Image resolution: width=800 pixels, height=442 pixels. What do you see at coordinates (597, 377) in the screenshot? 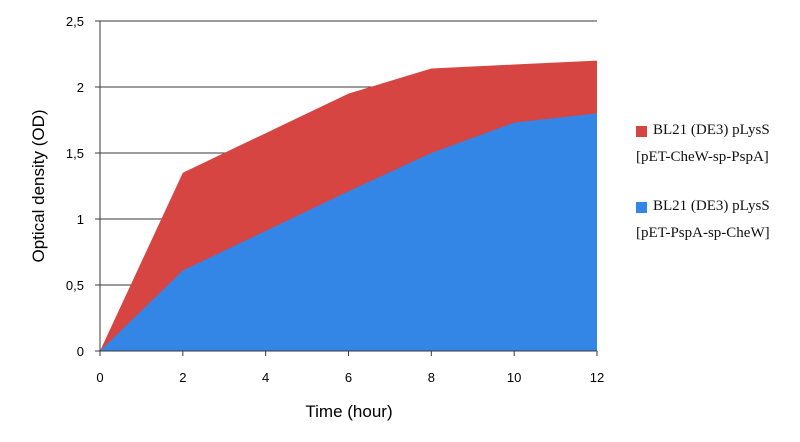
I see `x-tick-label-6: 12` at bounding box center [597, 377].